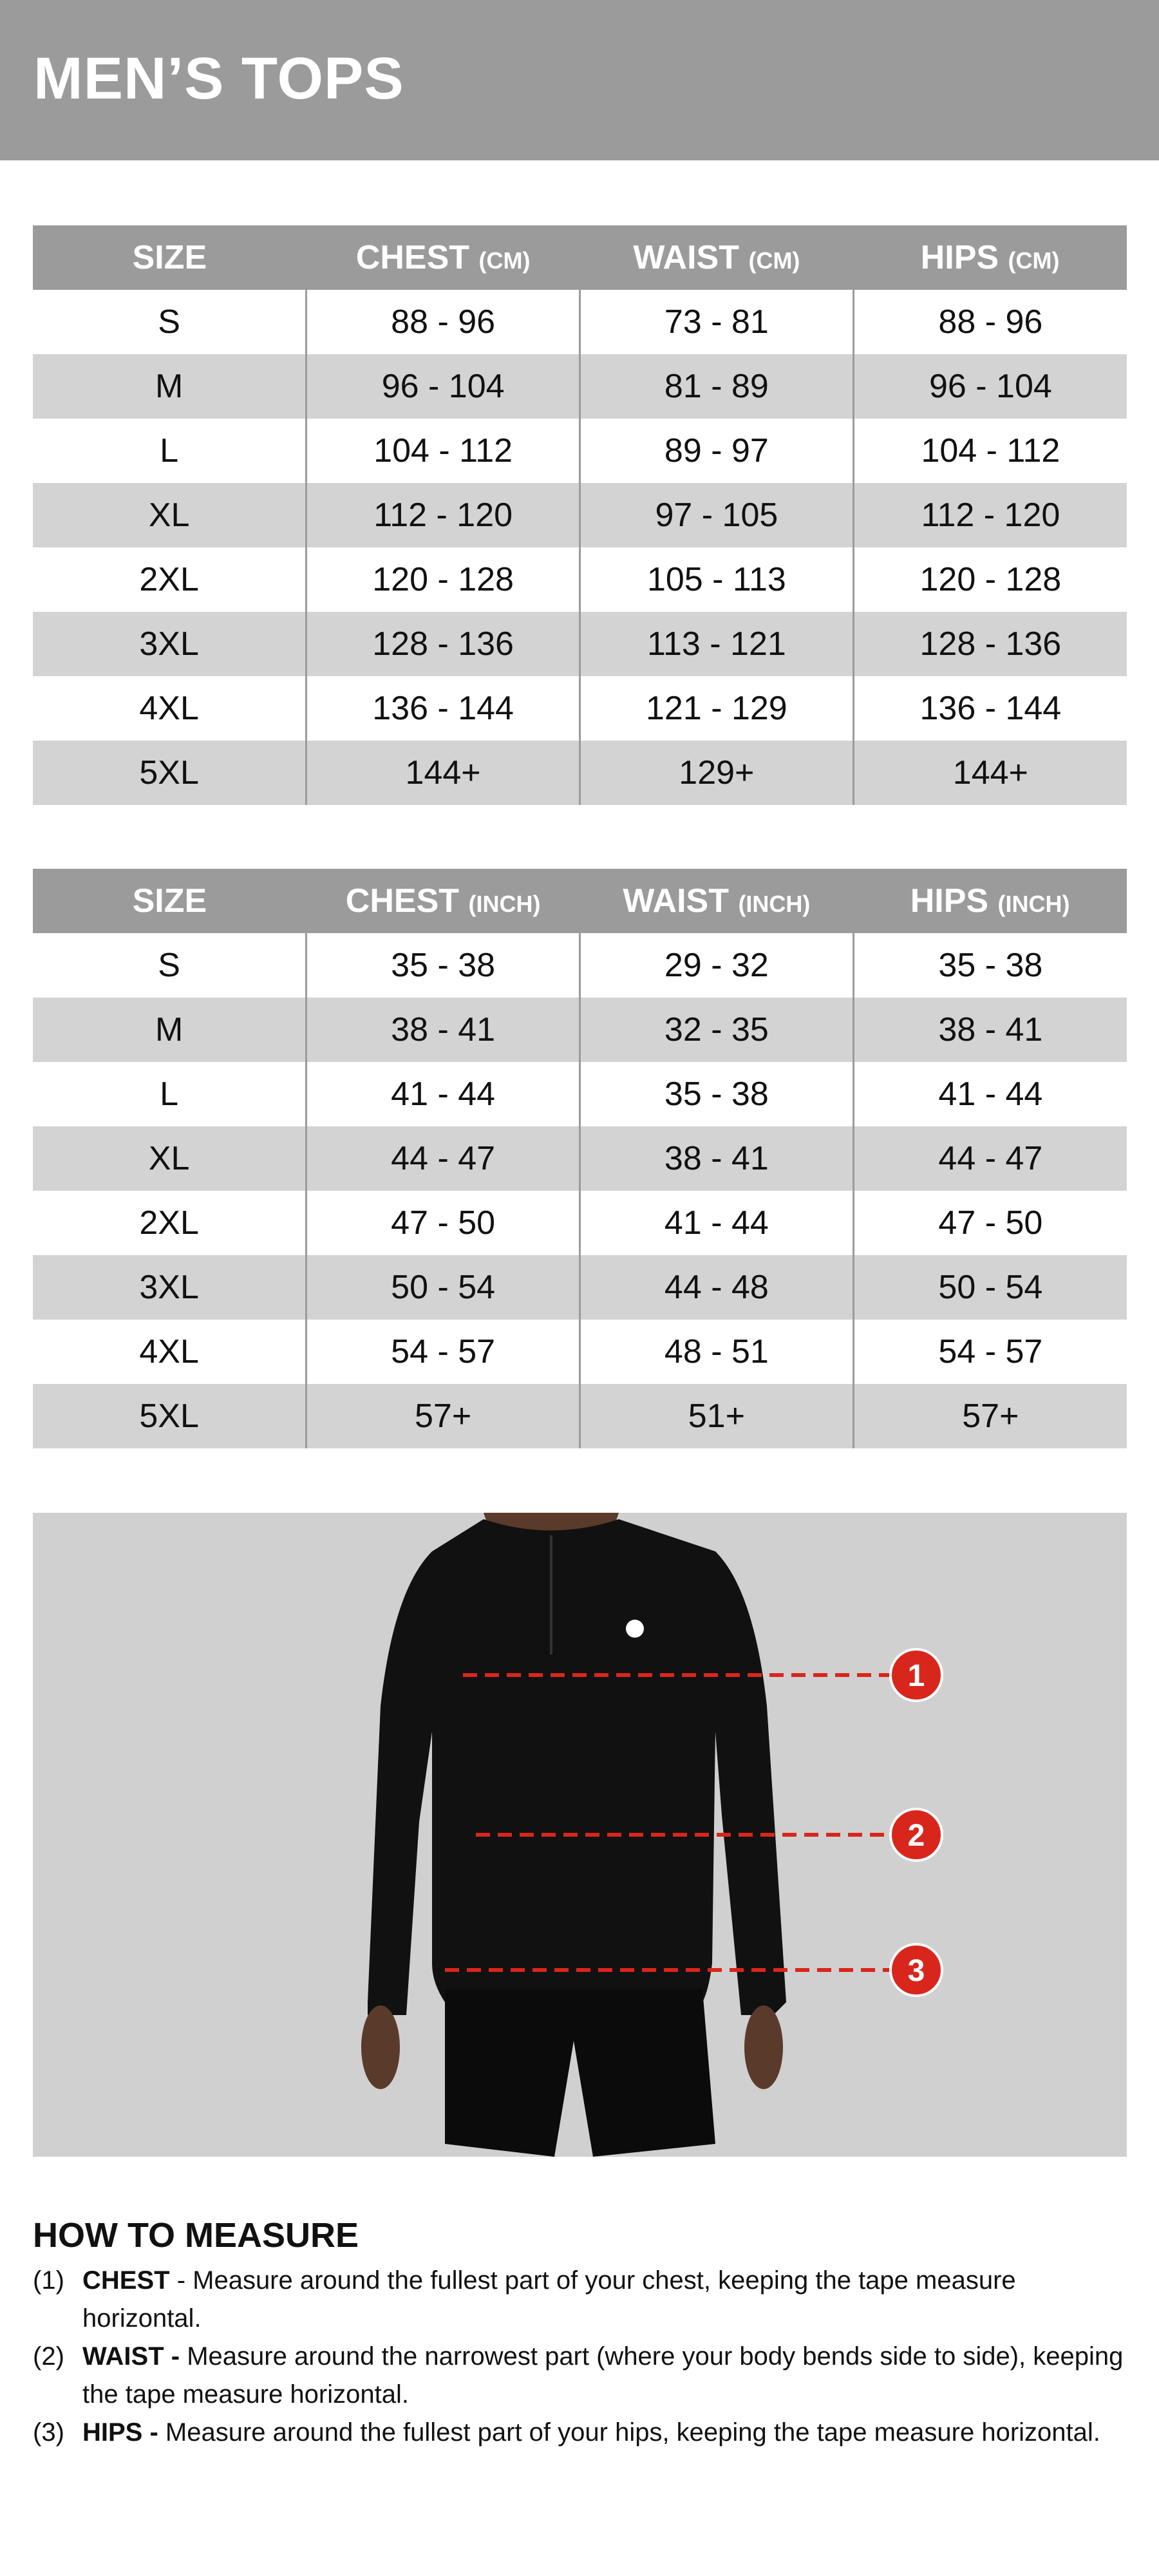 The width and height of the screenshot is (1159, 2576). Describe the element at coordinates (580, 257) in the screenshot. I see `table-header-row: SIZE CHEST (CM) WAIST (CM) HIPS (CM)` at that location.